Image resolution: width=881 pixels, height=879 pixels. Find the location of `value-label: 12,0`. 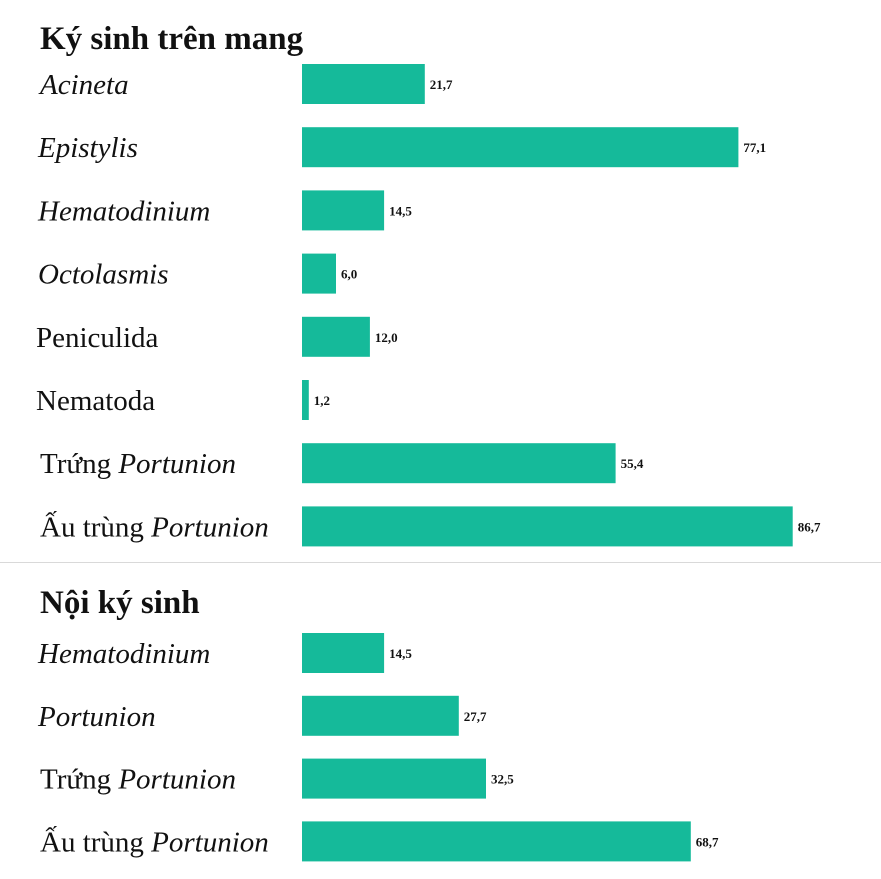

value-label: 12,0 is located at coordinates (386, 337).